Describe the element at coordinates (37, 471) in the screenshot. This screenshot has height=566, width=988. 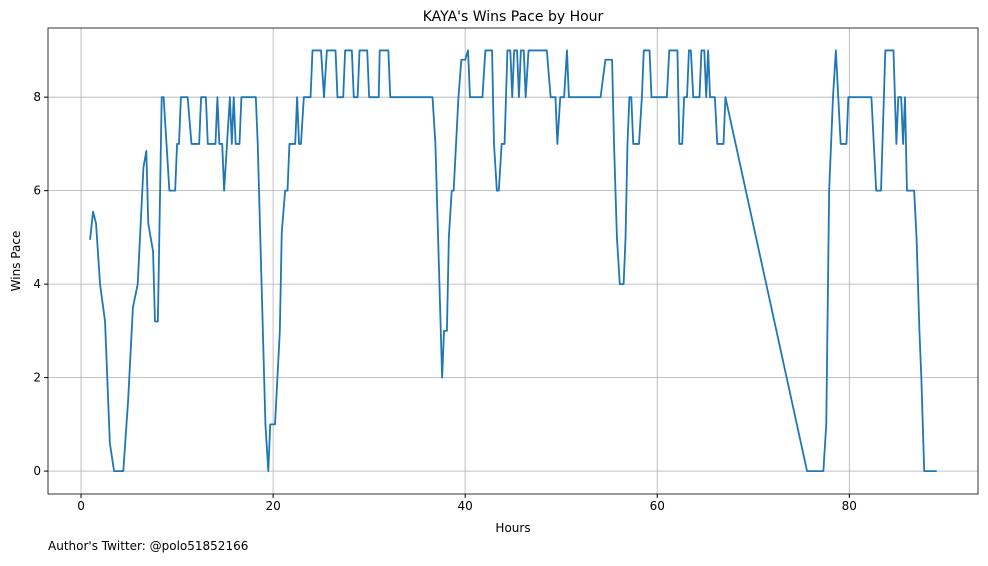
I see `y-tick-label: 0` at that location.